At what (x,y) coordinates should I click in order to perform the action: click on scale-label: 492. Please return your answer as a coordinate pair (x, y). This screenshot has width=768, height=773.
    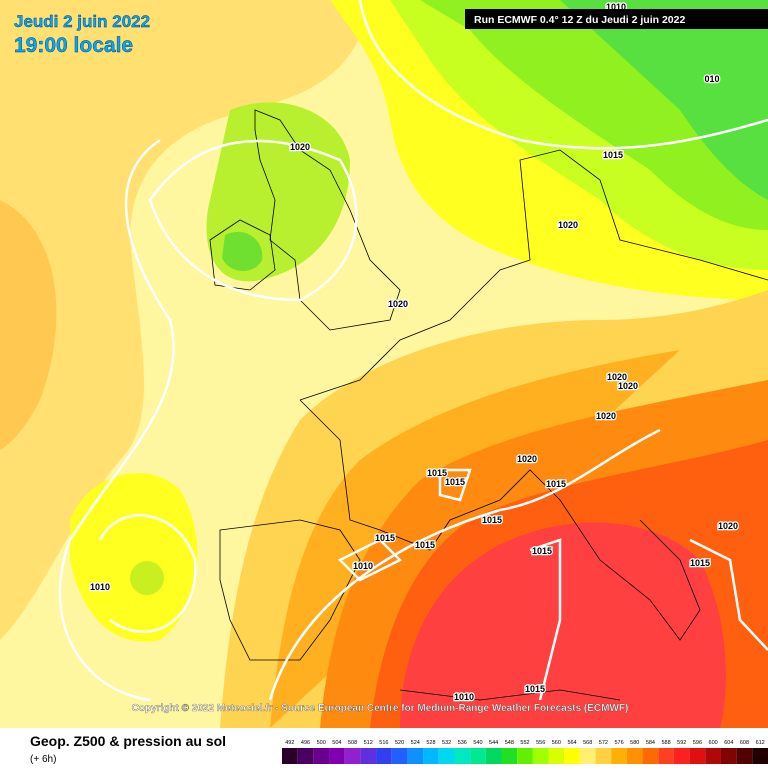
    Looking at the image, I should click on (289, 743).